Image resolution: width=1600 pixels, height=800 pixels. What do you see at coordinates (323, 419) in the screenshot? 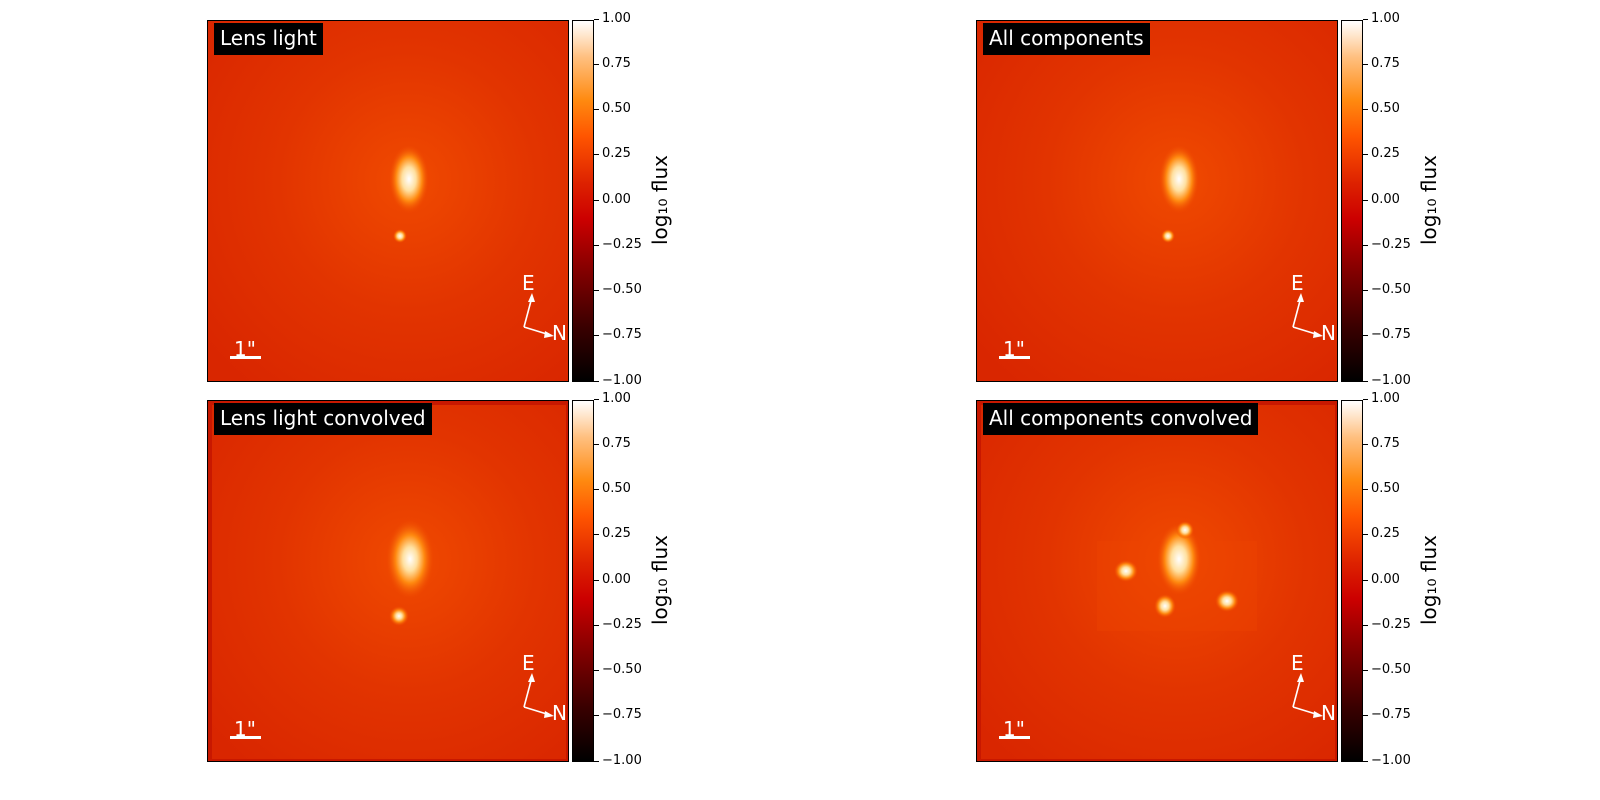
I see `panel-title: Lens light convolved` at bounding box center [323, 419].